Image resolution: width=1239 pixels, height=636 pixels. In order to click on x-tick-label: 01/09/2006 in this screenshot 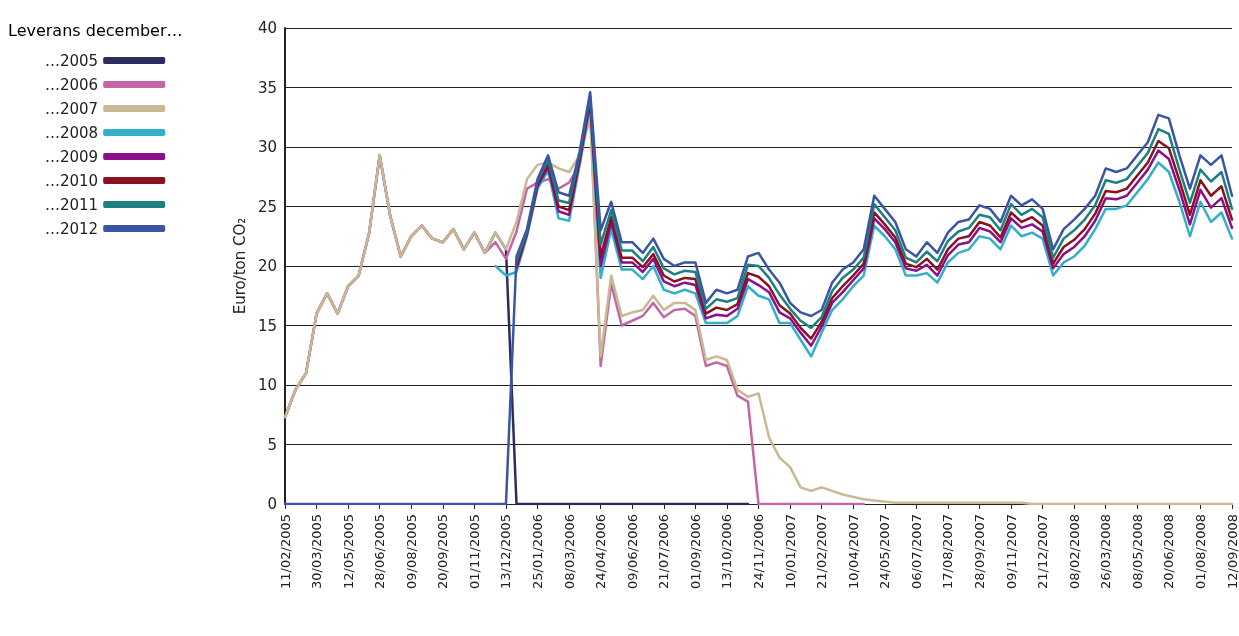, I will do `click(695, 551)`.